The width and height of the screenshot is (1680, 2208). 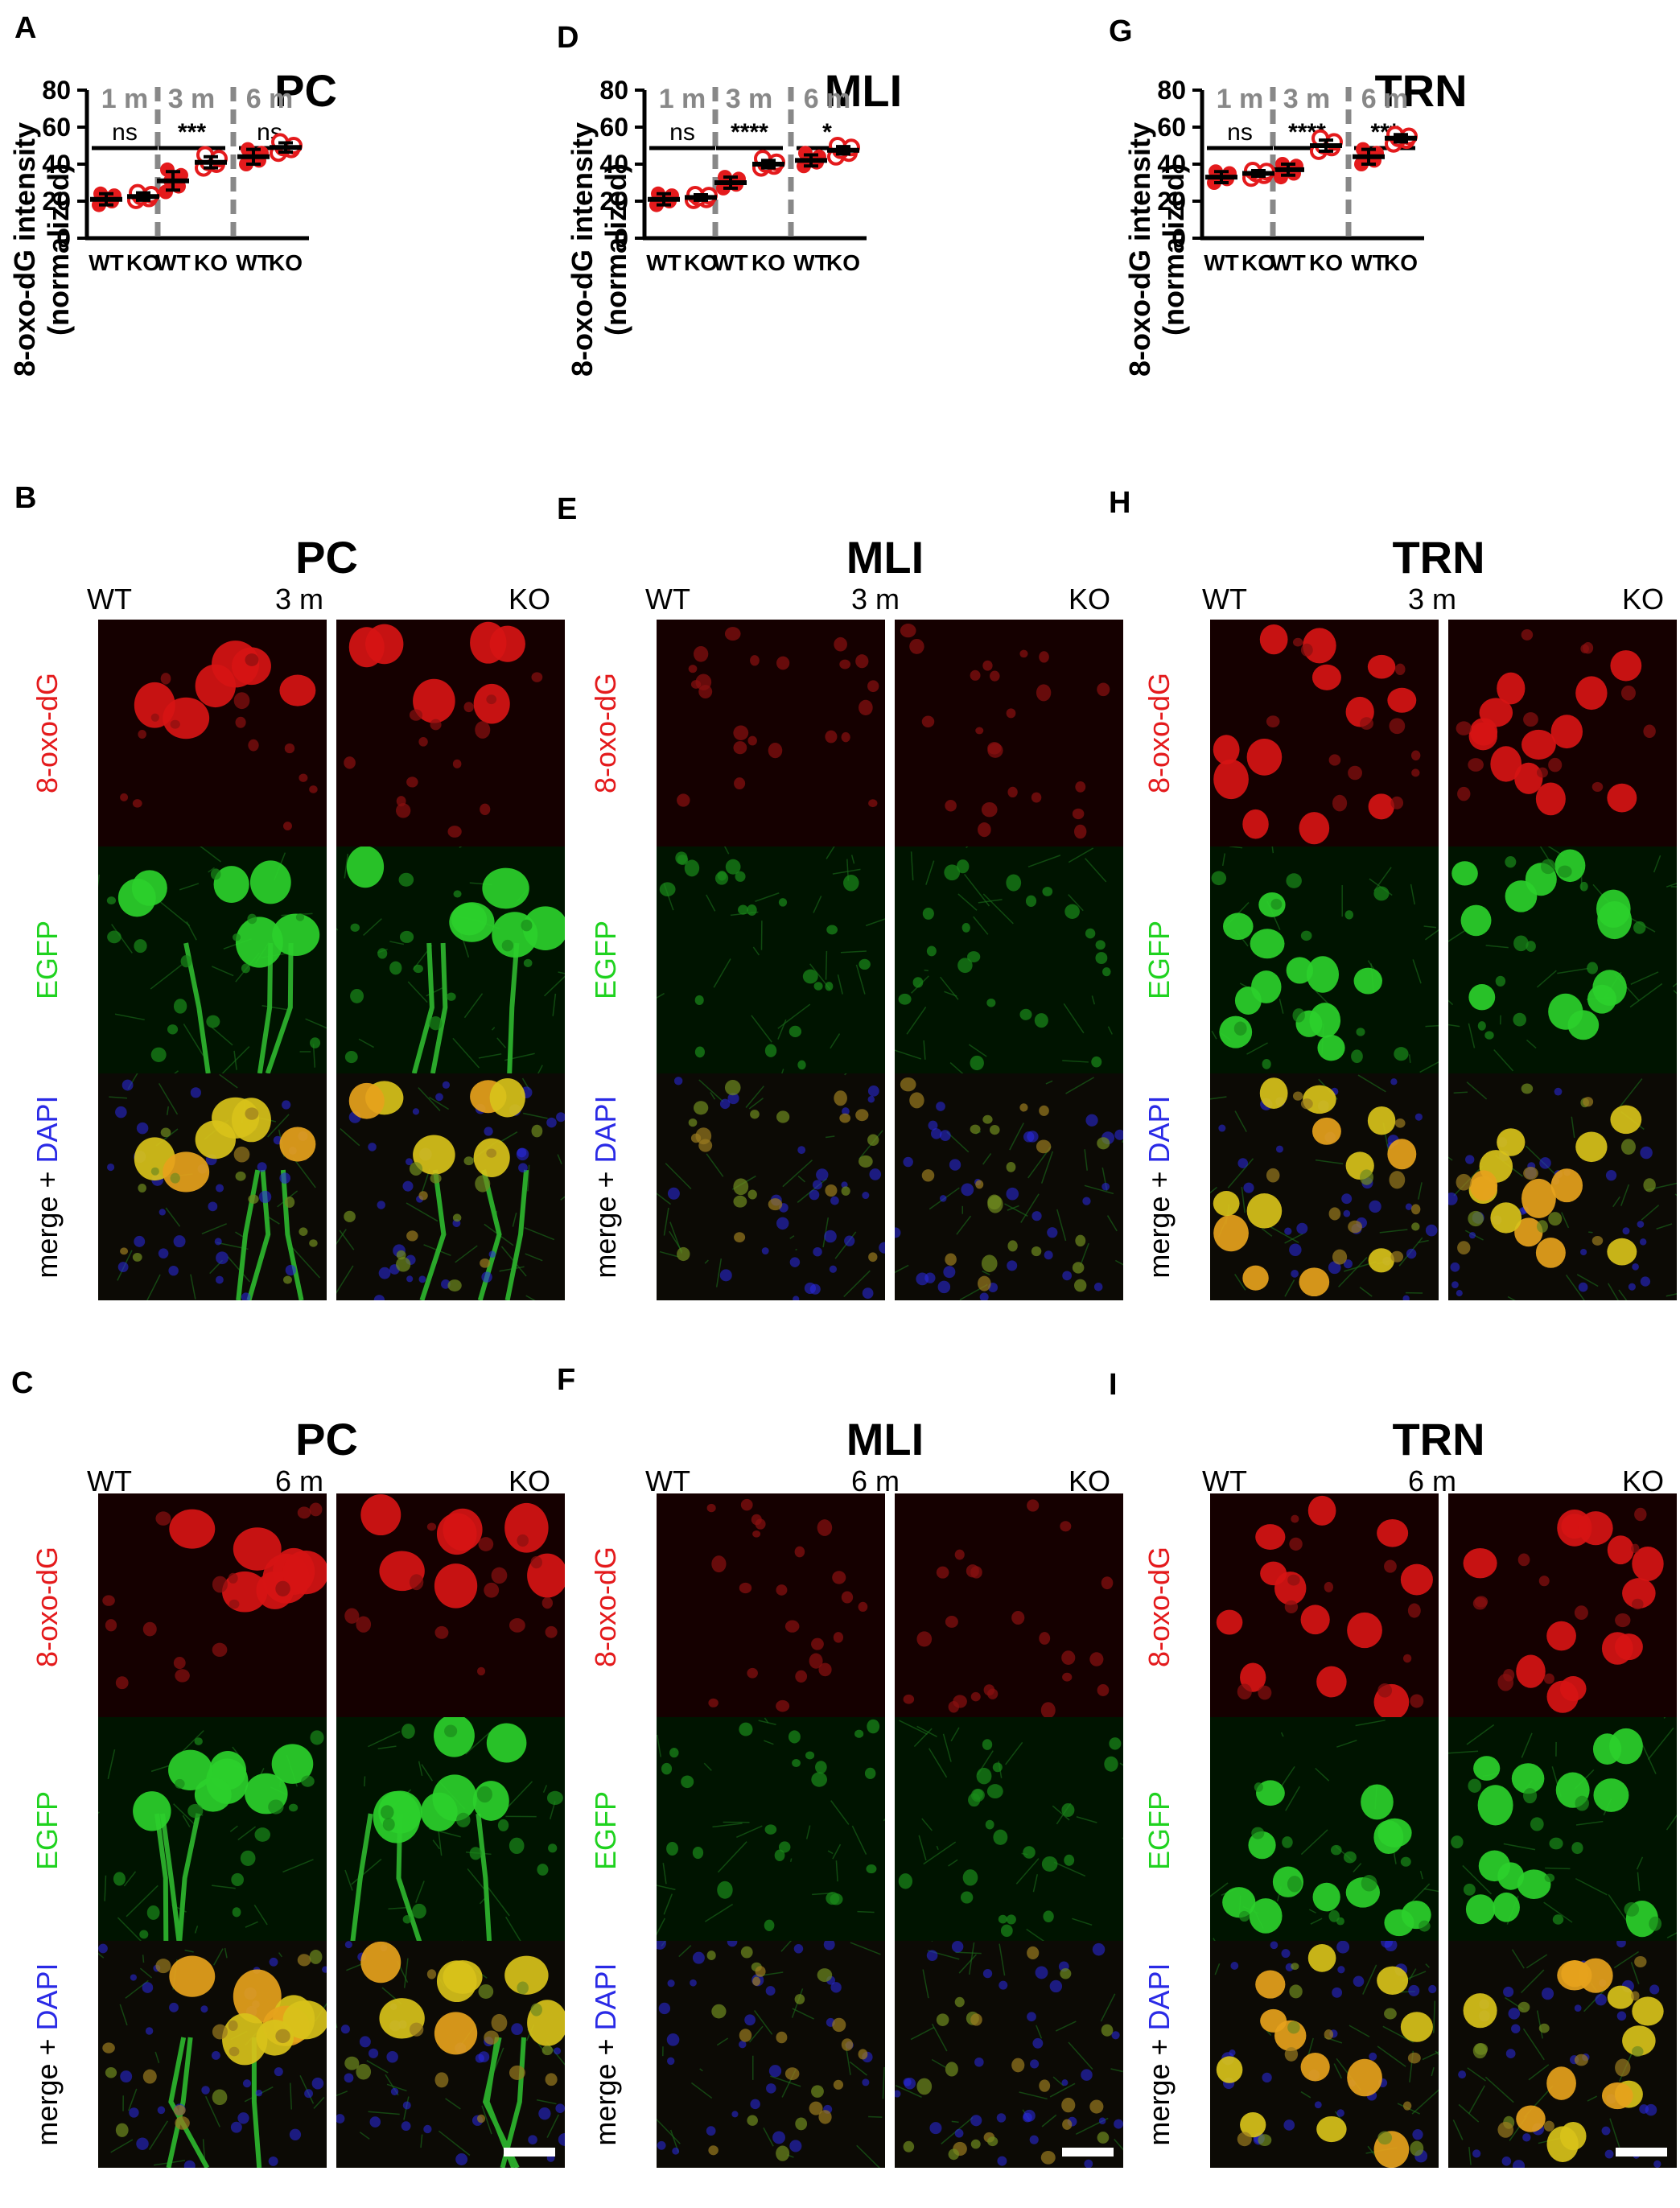 I want to click on section-title: PC, so click(x=326, y=557).